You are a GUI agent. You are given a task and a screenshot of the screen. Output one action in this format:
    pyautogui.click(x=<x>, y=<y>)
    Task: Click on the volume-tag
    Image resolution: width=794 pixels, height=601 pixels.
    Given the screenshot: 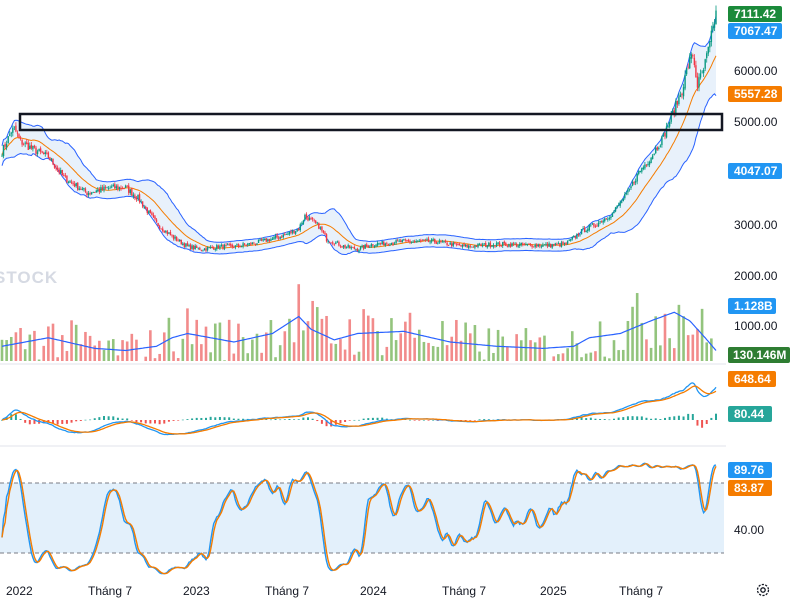 What is the action you would take?
    pyautogui.click(x=759, y=355)
    